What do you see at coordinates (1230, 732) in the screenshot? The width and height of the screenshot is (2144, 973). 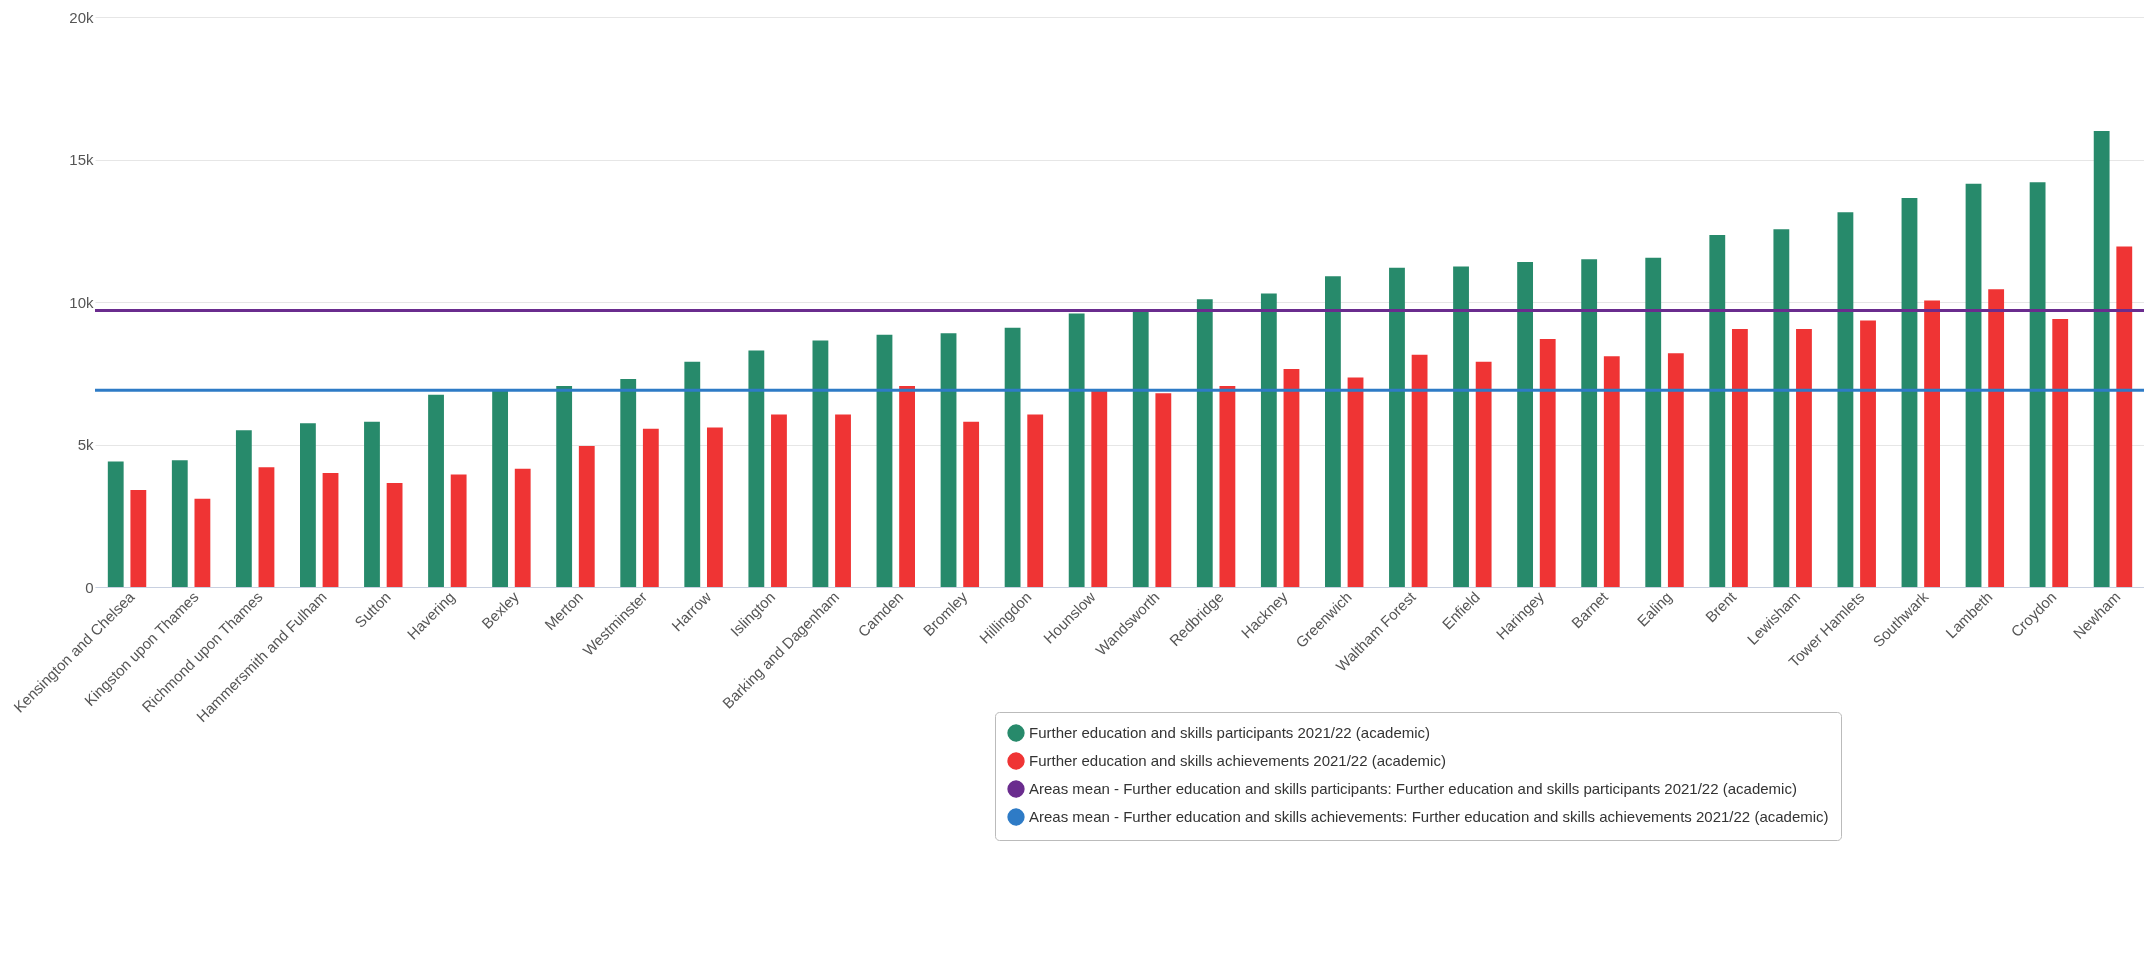 I see `legend-label: Further education and skills participants 2021/22 (academic)` at bounding box center [1230, 732].